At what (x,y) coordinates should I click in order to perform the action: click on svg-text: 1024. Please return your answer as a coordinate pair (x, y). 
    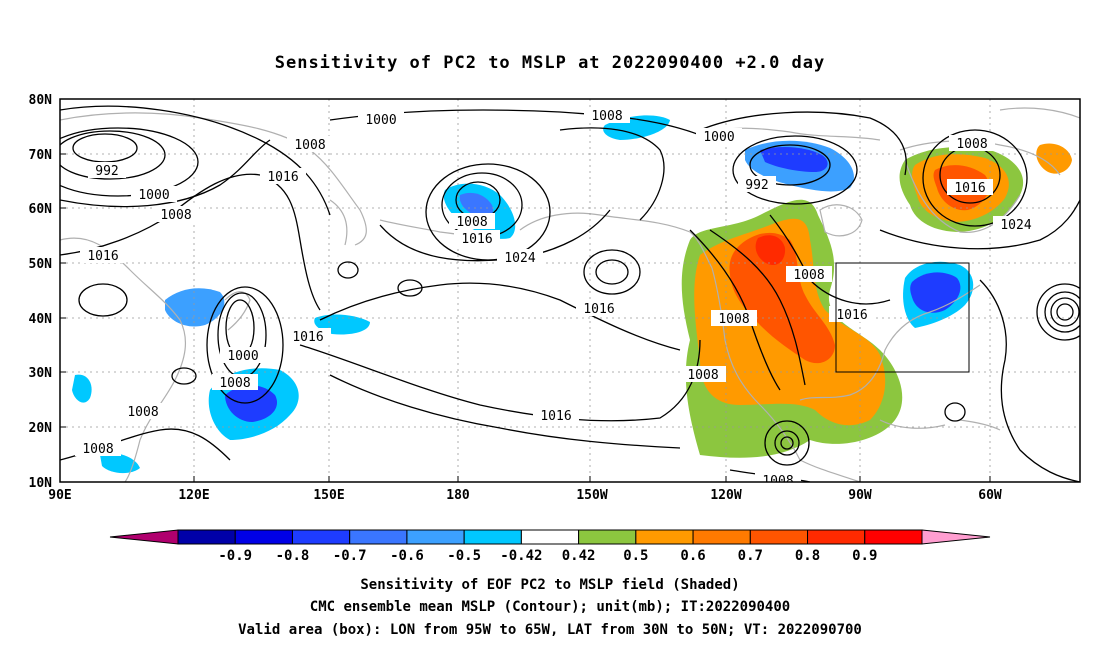
    Looking at the image, I should click on (519, 258).